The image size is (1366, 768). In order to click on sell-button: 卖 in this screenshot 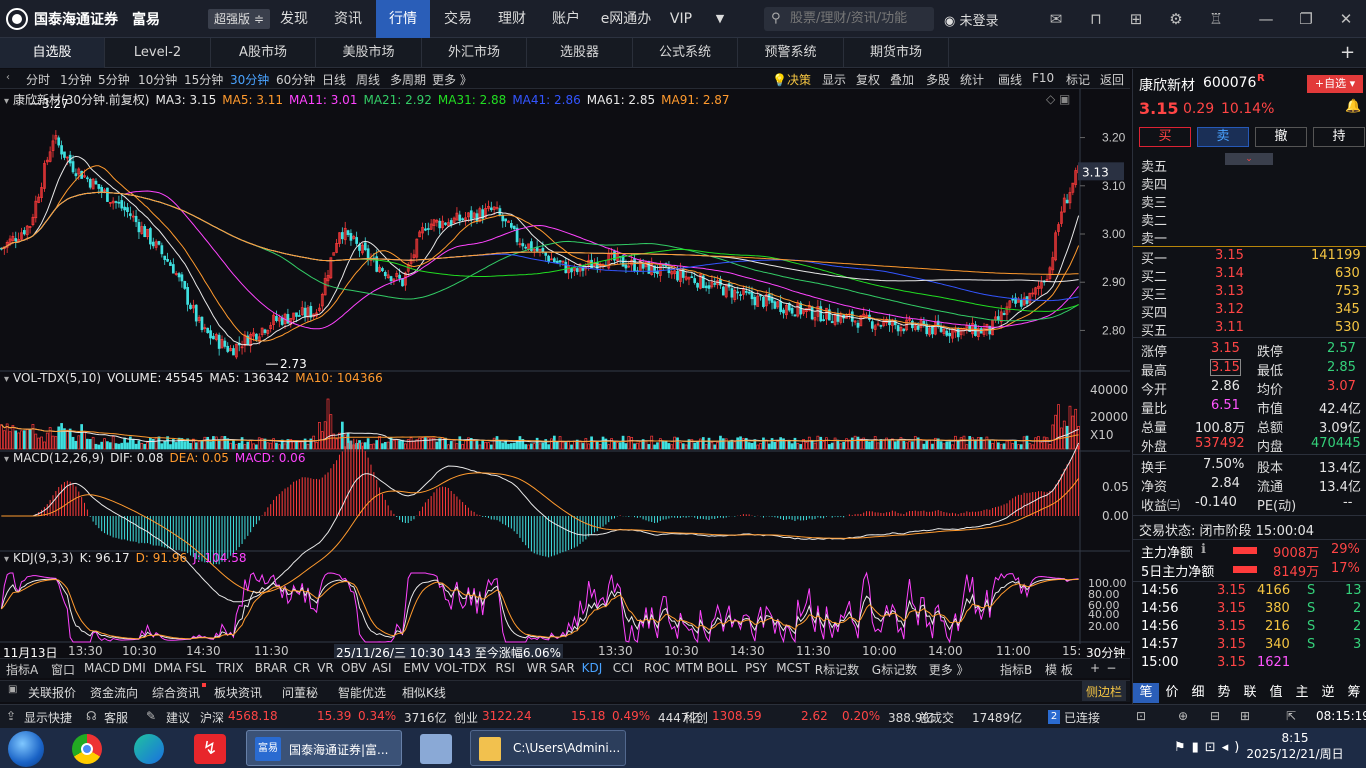, I will do `click(1223, 137)`.